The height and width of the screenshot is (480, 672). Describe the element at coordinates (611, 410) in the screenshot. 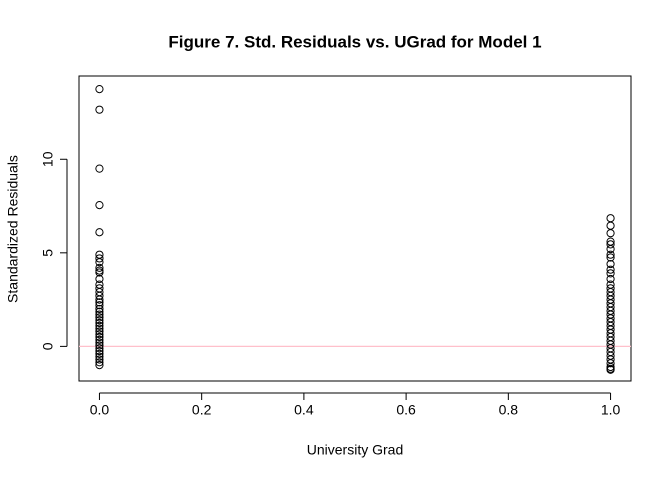

I see `x-tick-label: 1.0` at that location.